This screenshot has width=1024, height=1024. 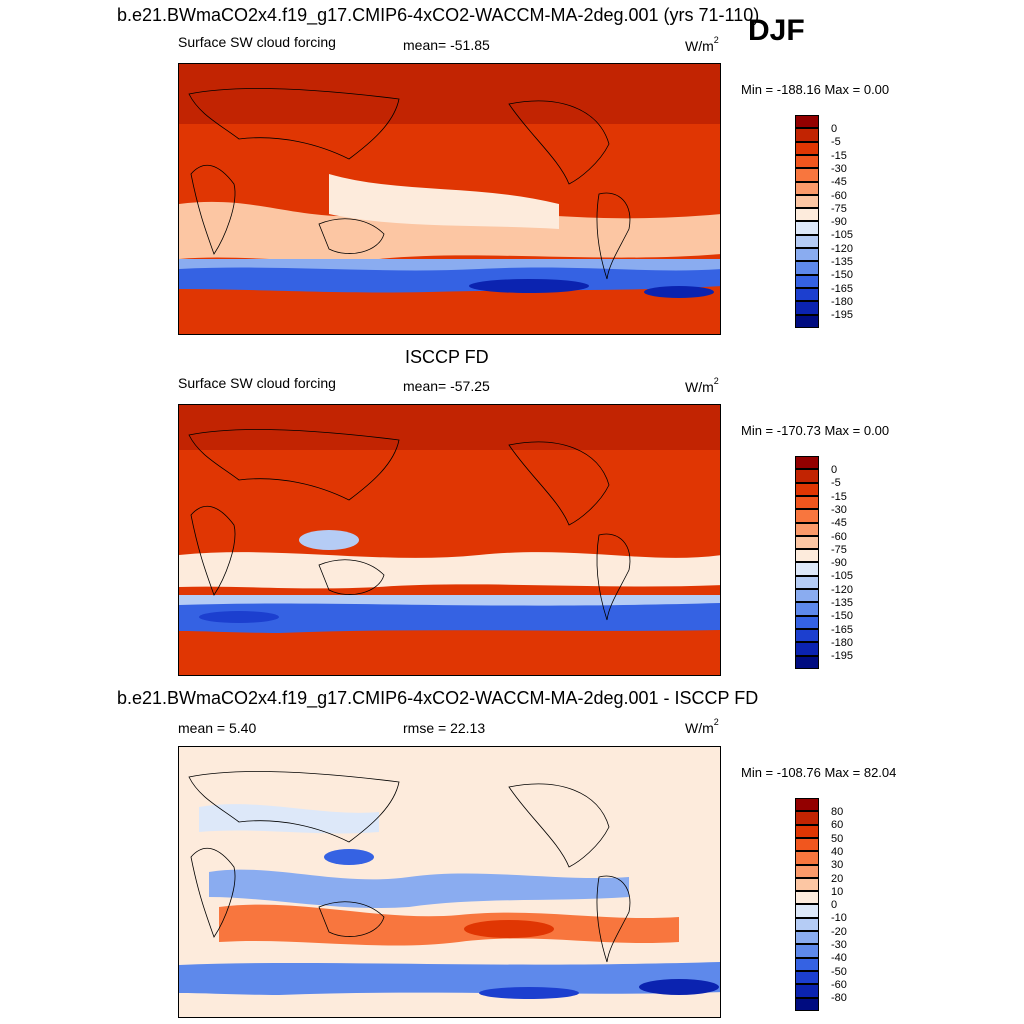 I want to click on panel3-colorbar-label-4: 40, so click(x=837, y=852).